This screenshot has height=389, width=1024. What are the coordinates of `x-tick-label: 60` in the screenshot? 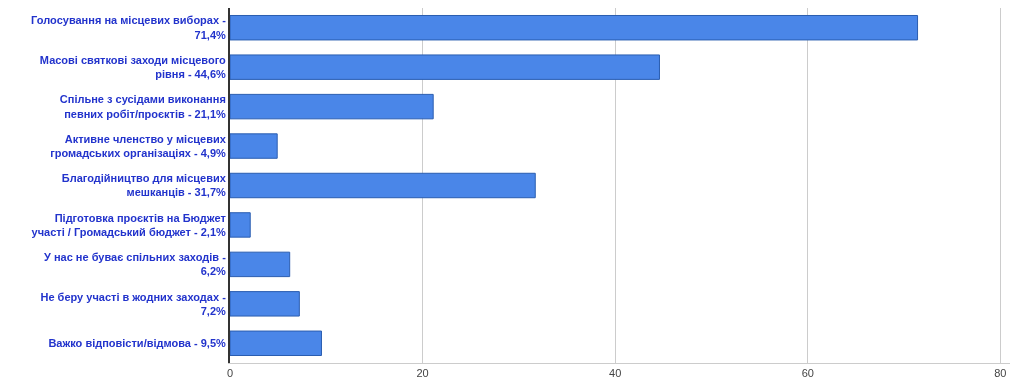 It's located at (807, 373).